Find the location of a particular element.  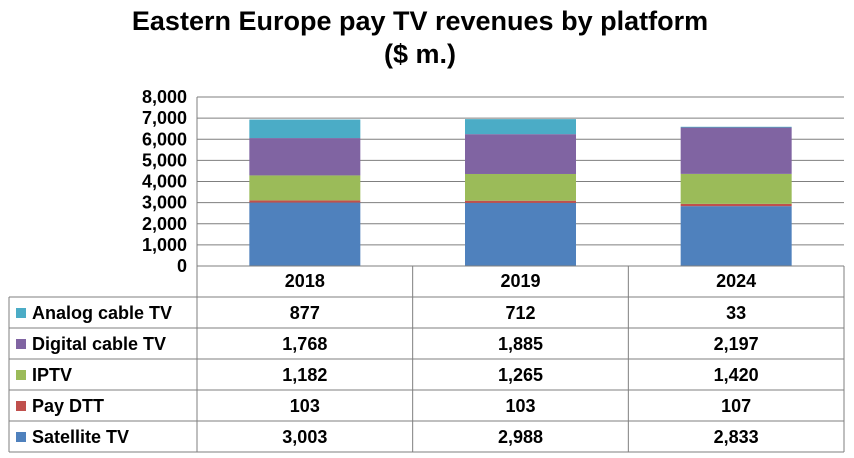

data-label: 712 is located at coordinates (520, 313).